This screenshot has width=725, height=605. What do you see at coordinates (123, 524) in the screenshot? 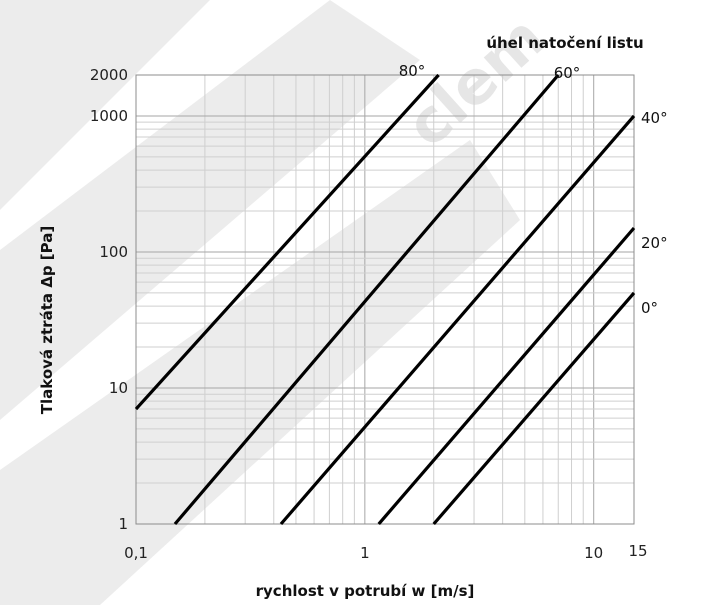
I see `y-tick-label: 1` at bounding box center [123, 524].